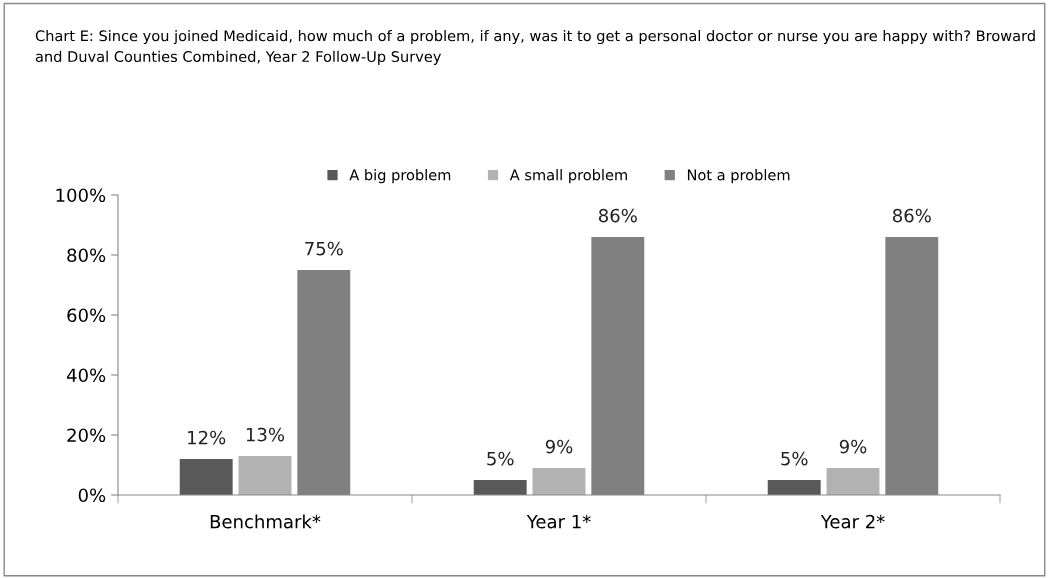 This screenshot has width=1051, height=578. What do you see at coordinates (738, 176) in the screenshot?
I see `legend-label: Not a problem` at bounding box center [738, 176].